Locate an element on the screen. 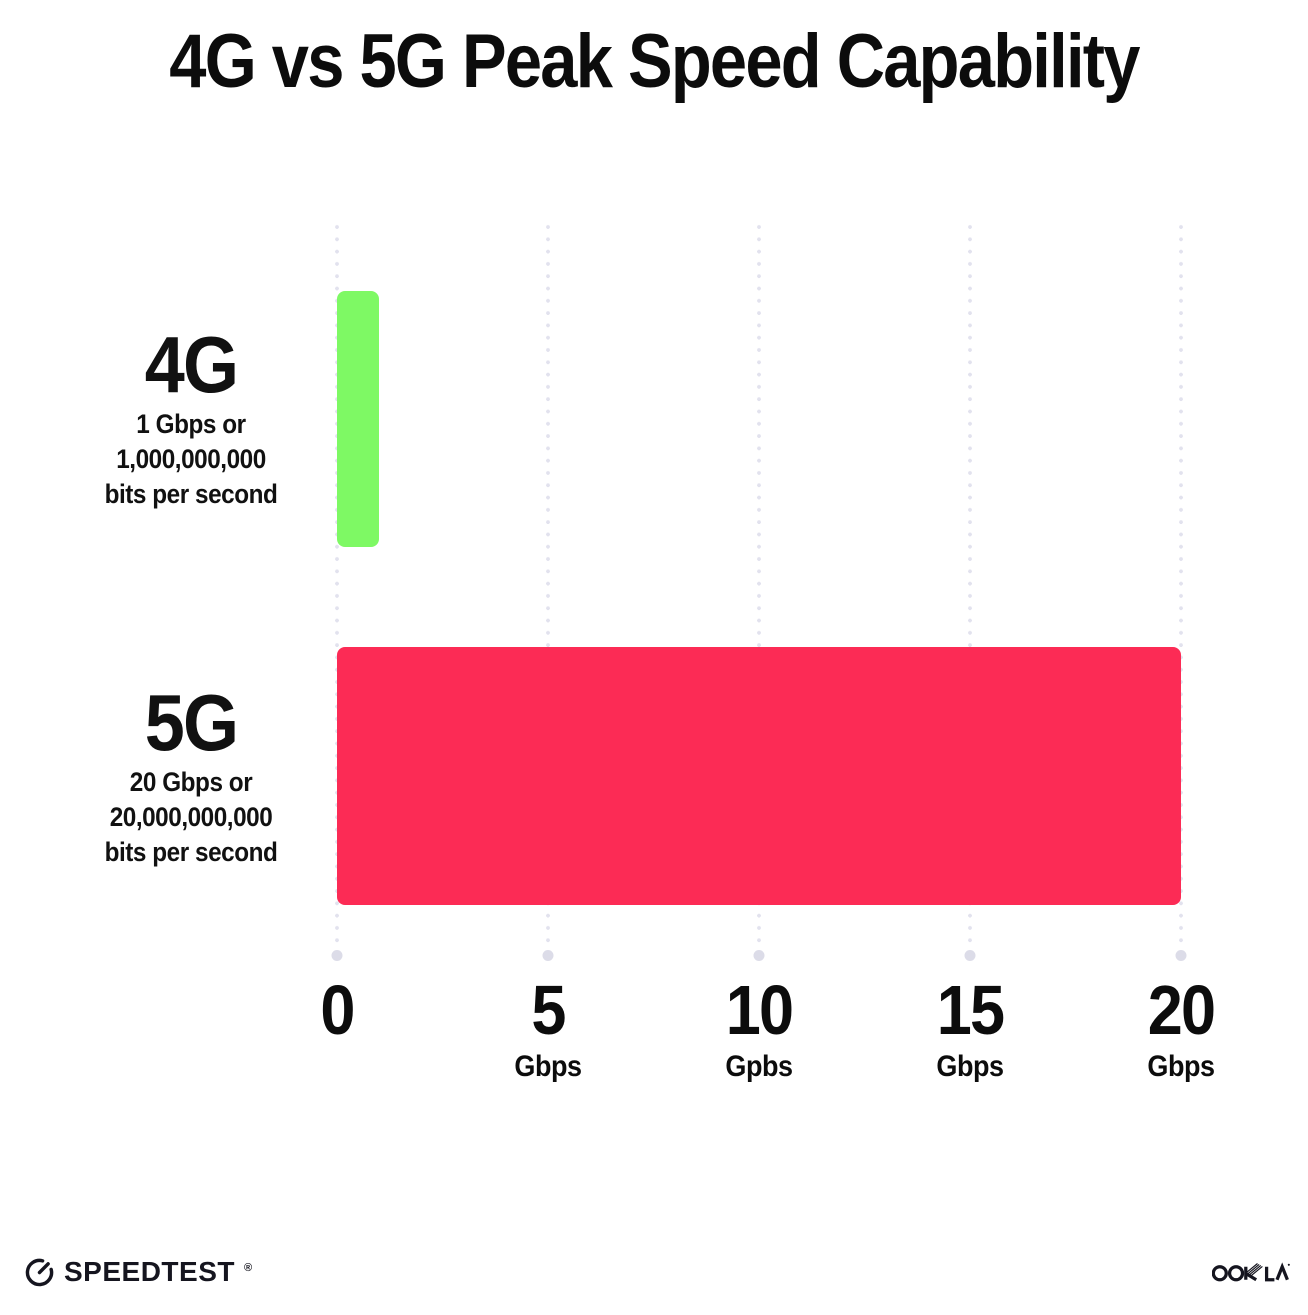 This screenshot has width=1308, height=1315. ookla-logo is located at coordinates (1251, 1270).